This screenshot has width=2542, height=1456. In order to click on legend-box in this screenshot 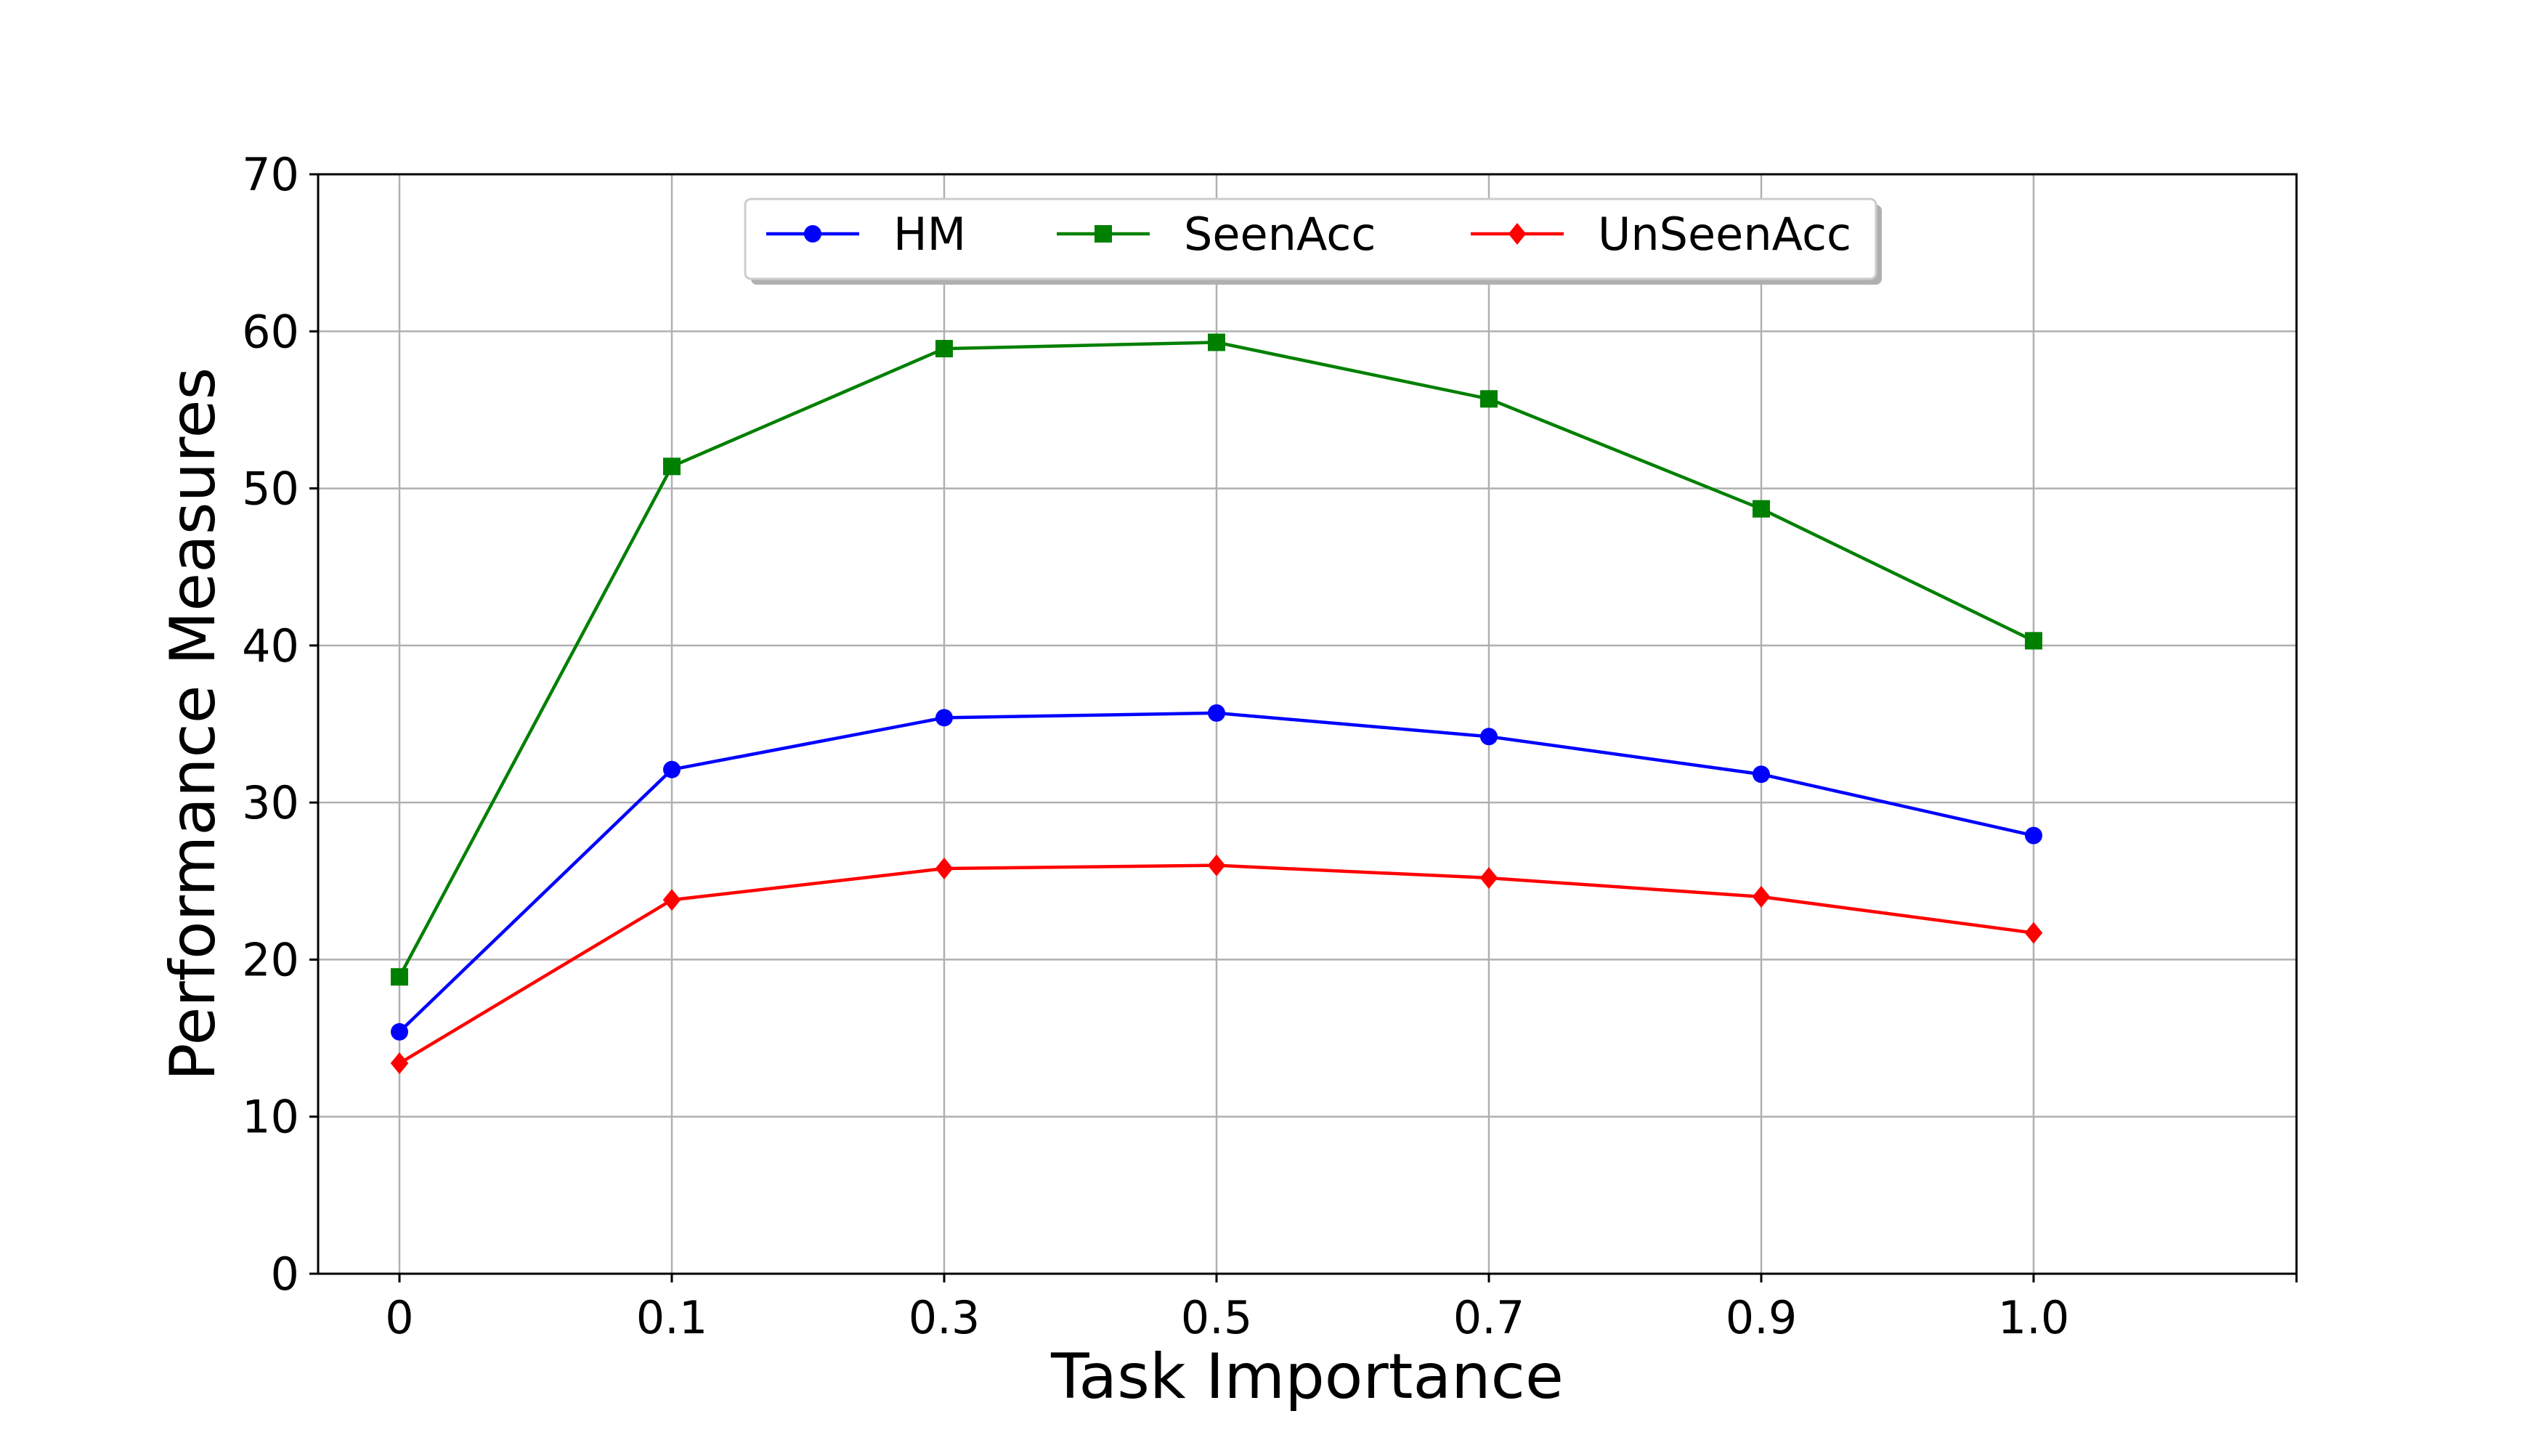, I will do `click(1311, 239)`.